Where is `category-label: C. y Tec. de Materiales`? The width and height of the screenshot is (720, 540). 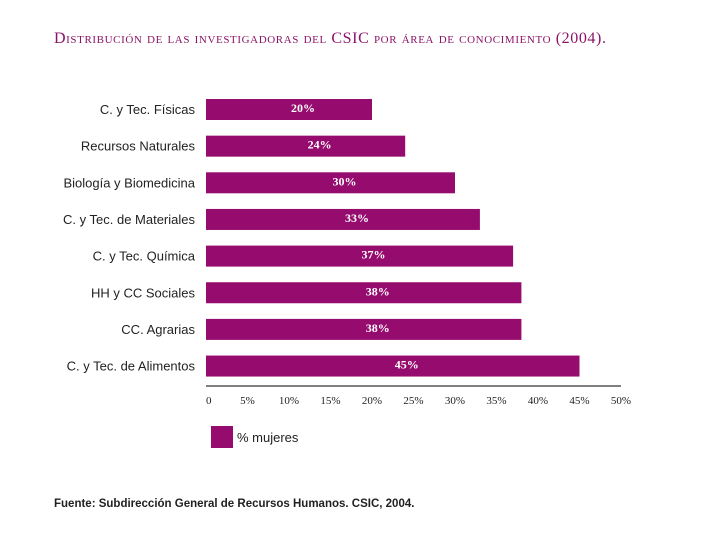
category-label: C. y Tec. de Materiales is located at coordinates (129, 219).